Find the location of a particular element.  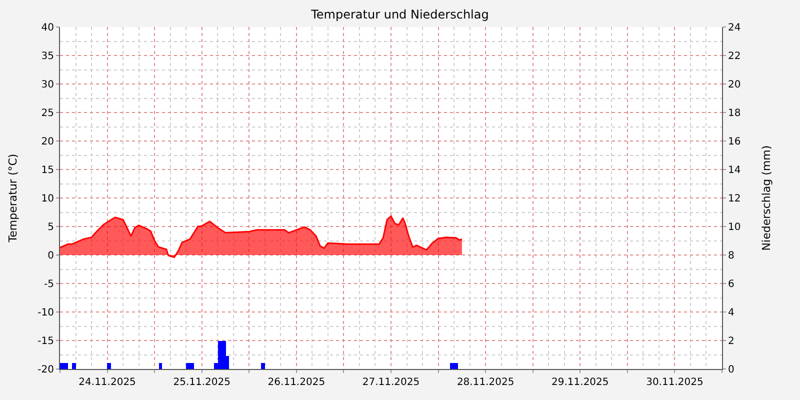

y-tick-label: 20 is located at coordinates (47, 142).